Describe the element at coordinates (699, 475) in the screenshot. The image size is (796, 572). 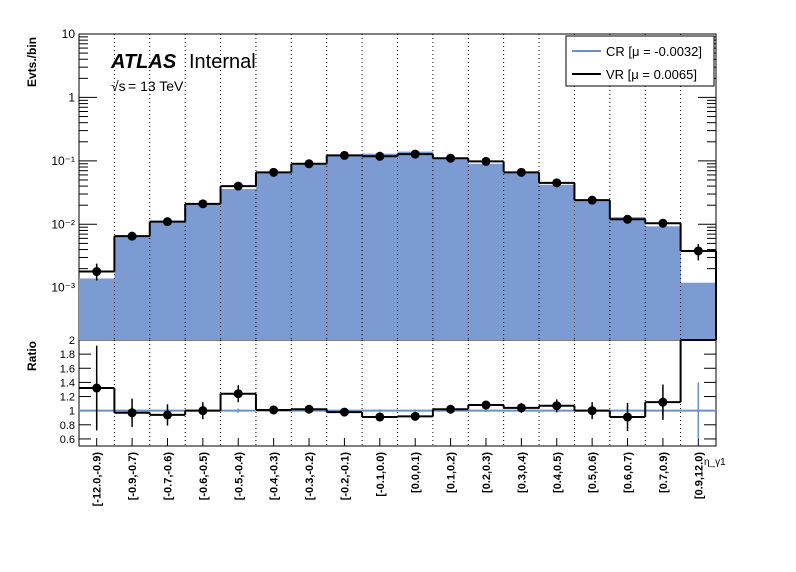
I see `x-tick-label: [0.9,12.0)` at that location.